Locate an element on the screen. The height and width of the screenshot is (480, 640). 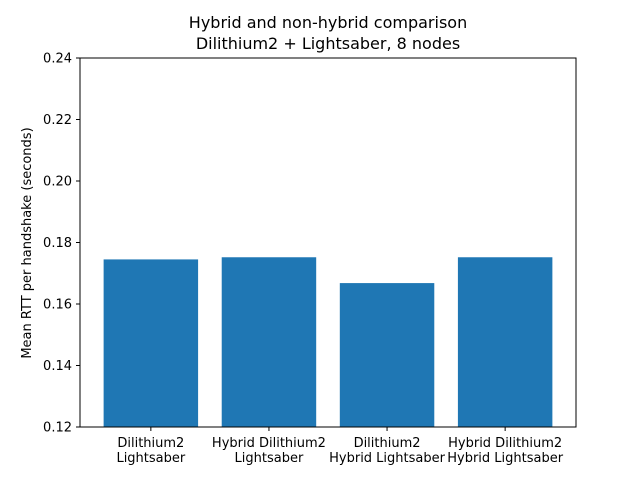
x-tick-label-2-1: Hybrid Lightsaber is located at coordinates (387, 458).